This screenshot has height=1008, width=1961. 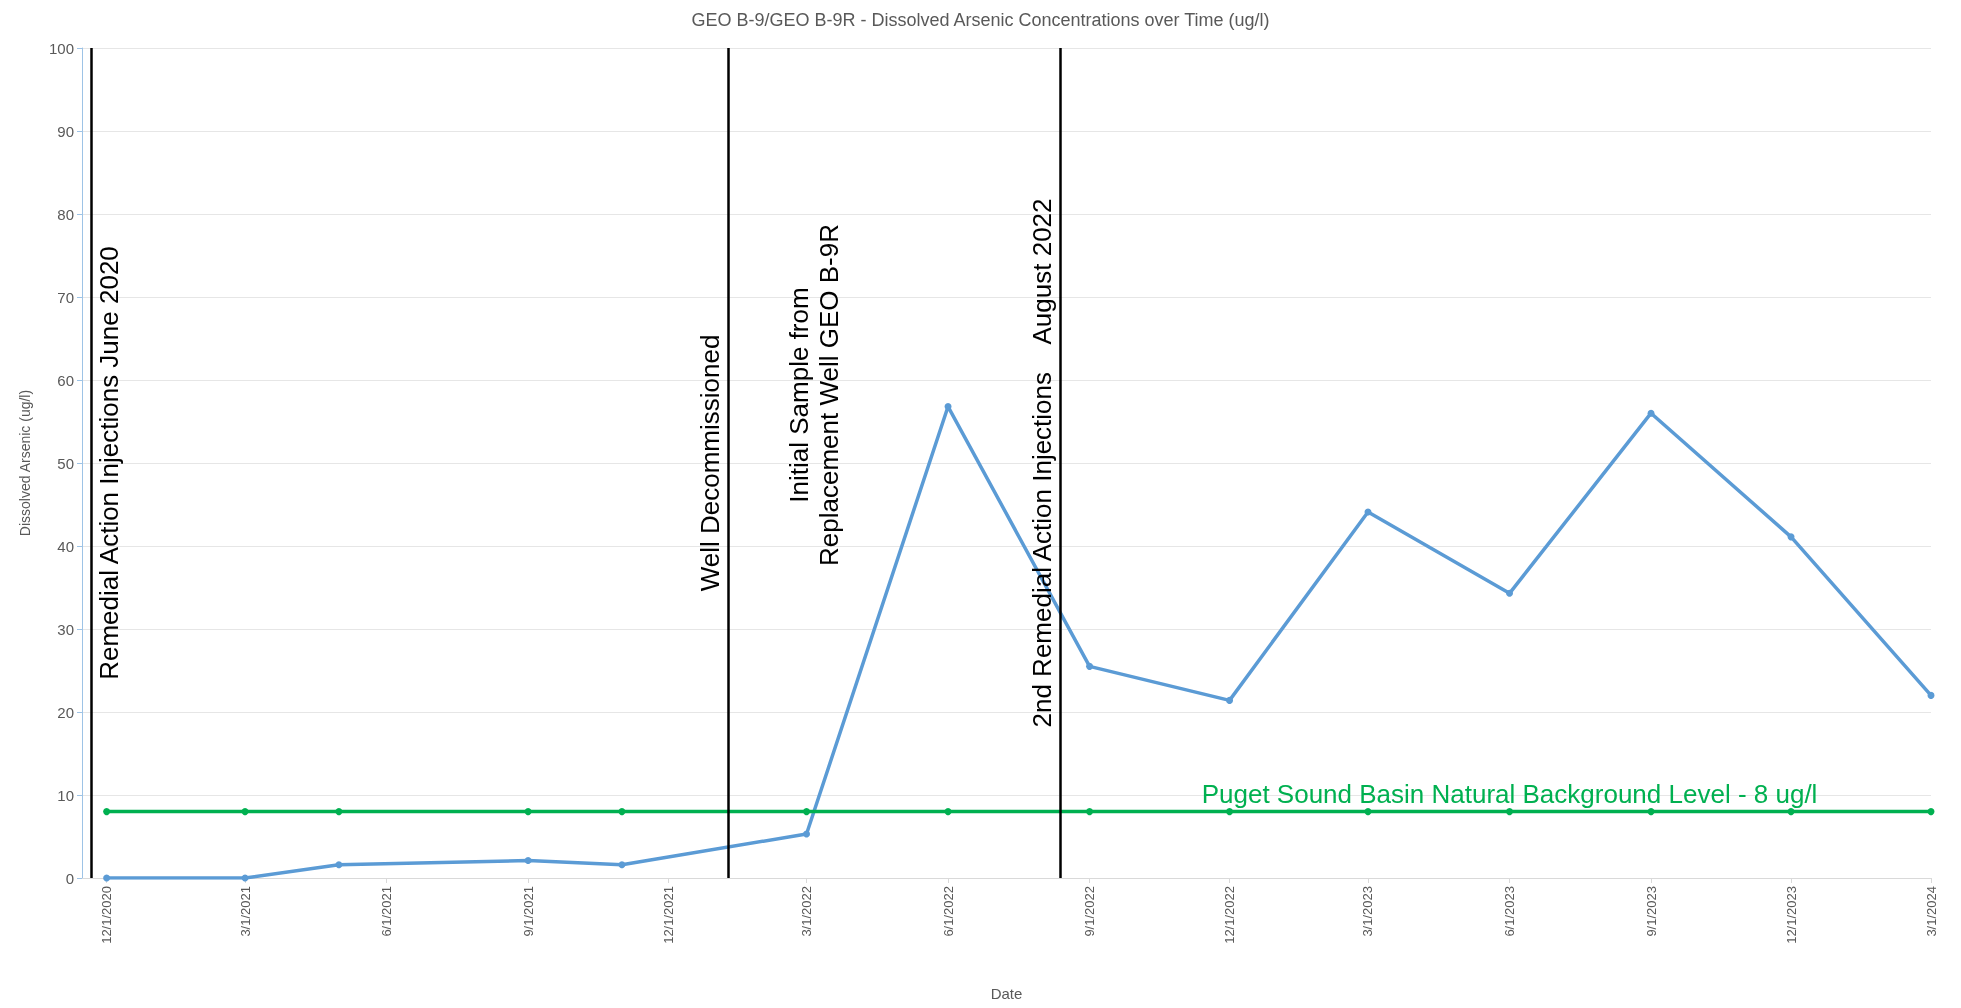 I want to click on ref-line-label: Remedial Action Injections June 2020, so click(x=109, y=463).